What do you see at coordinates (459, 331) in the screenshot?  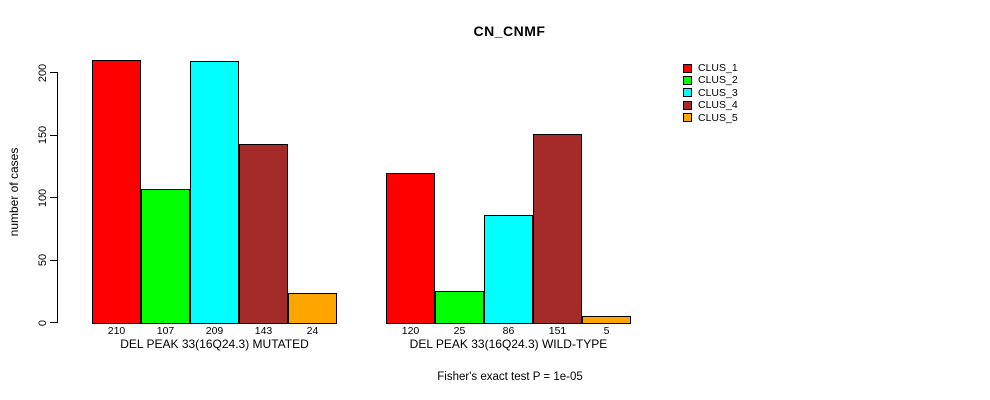 I see `bar-value-label: 25` at bounding box center [459, 331].